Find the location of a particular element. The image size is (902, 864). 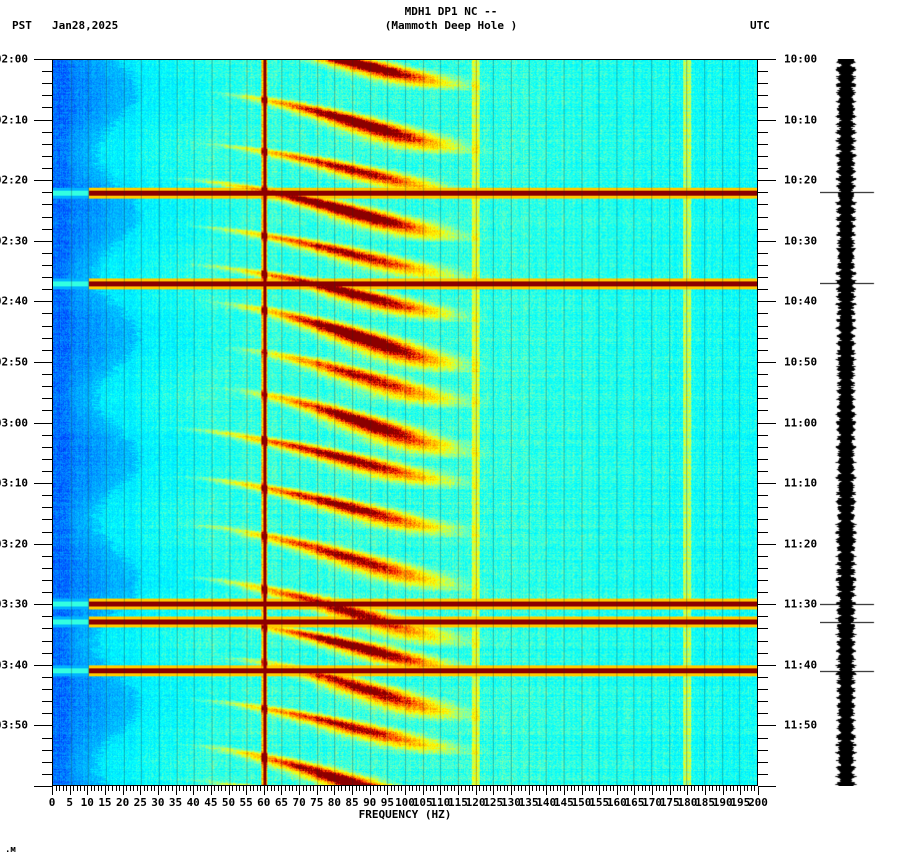

frequency-axis-label: 175 is located at coordinates (669, 802).